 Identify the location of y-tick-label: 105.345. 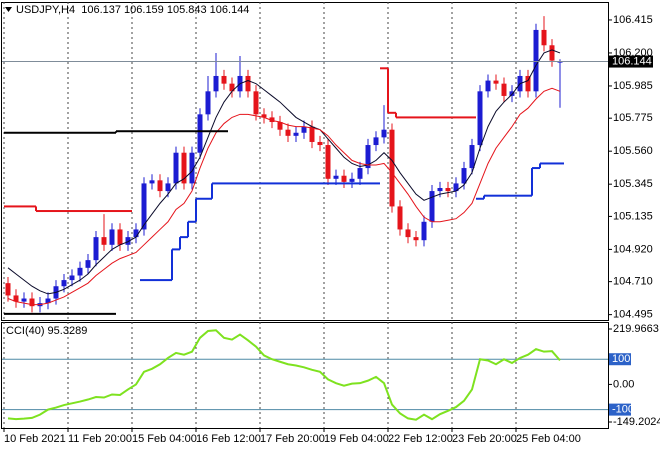
(633, 184).